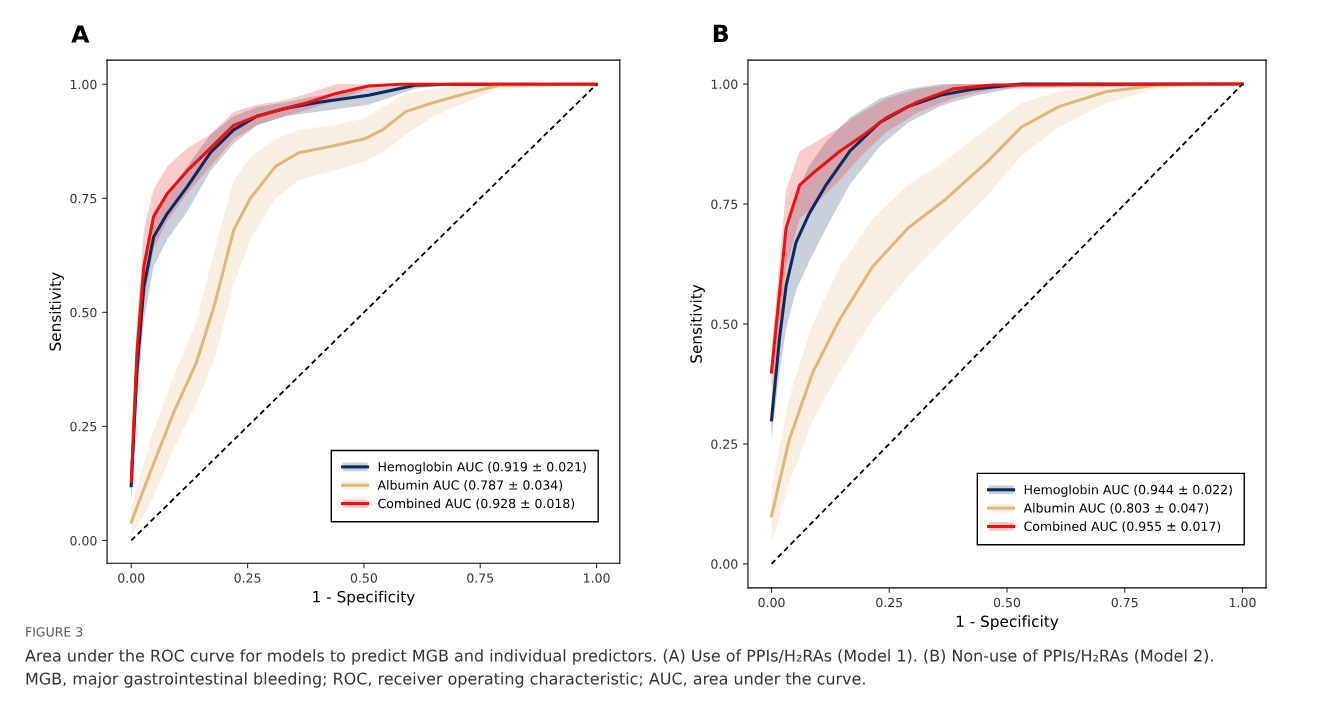 The height and width of the screenshot is (724, 1325). What do you see at coordinates (445, 680) in the screenshot?
I see `text: MGB, major gastrointestinal bleeding; ROC, receiver operating characteristic; AUC, area under the curve.` at bounding box center [445, 680].